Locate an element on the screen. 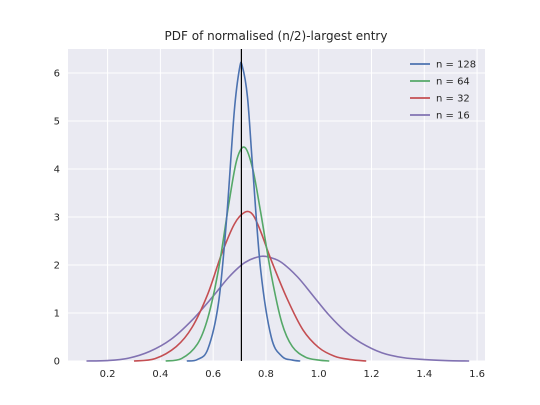  y-tick-label: 0 is located at coordinates (57, 362).